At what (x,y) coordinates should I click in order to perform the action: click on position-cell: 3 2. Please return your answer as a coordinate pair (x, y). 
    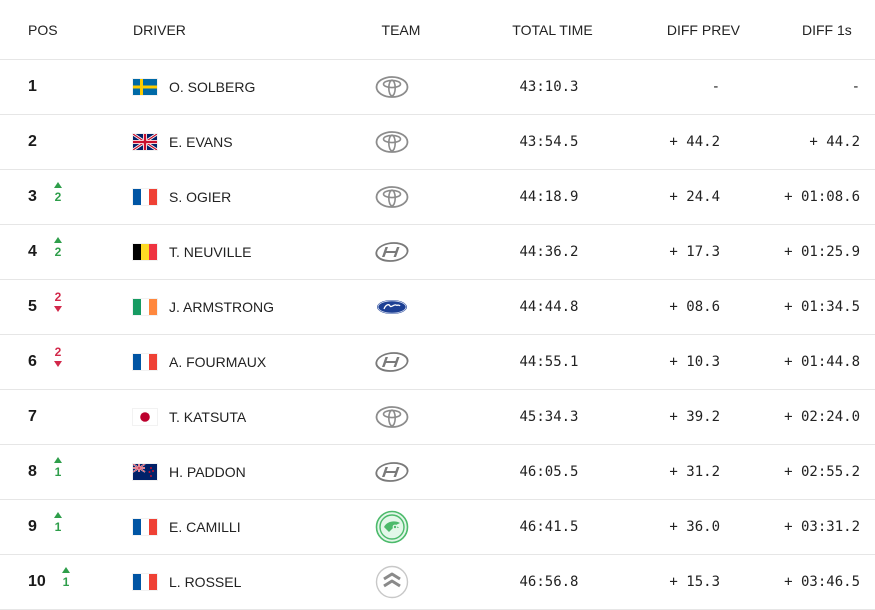
    Looking at the image, I should click on (45, 194).